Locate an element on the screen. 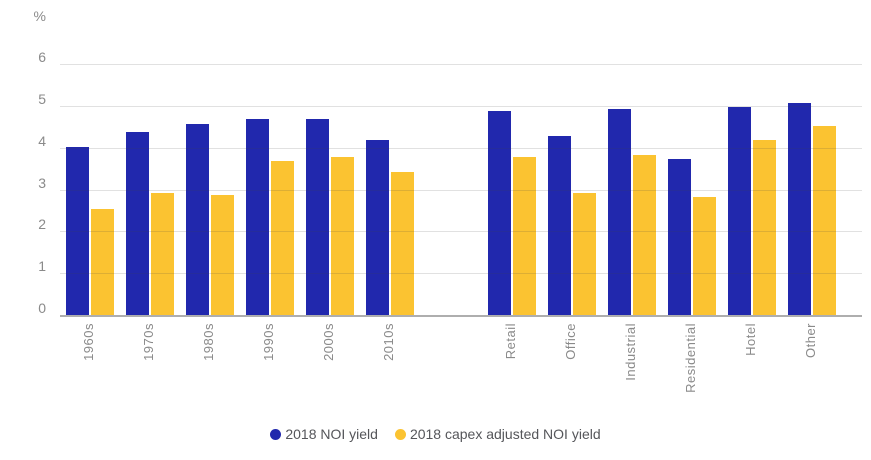  x-tick-label-other: Other is located at coordinates (810, 341).